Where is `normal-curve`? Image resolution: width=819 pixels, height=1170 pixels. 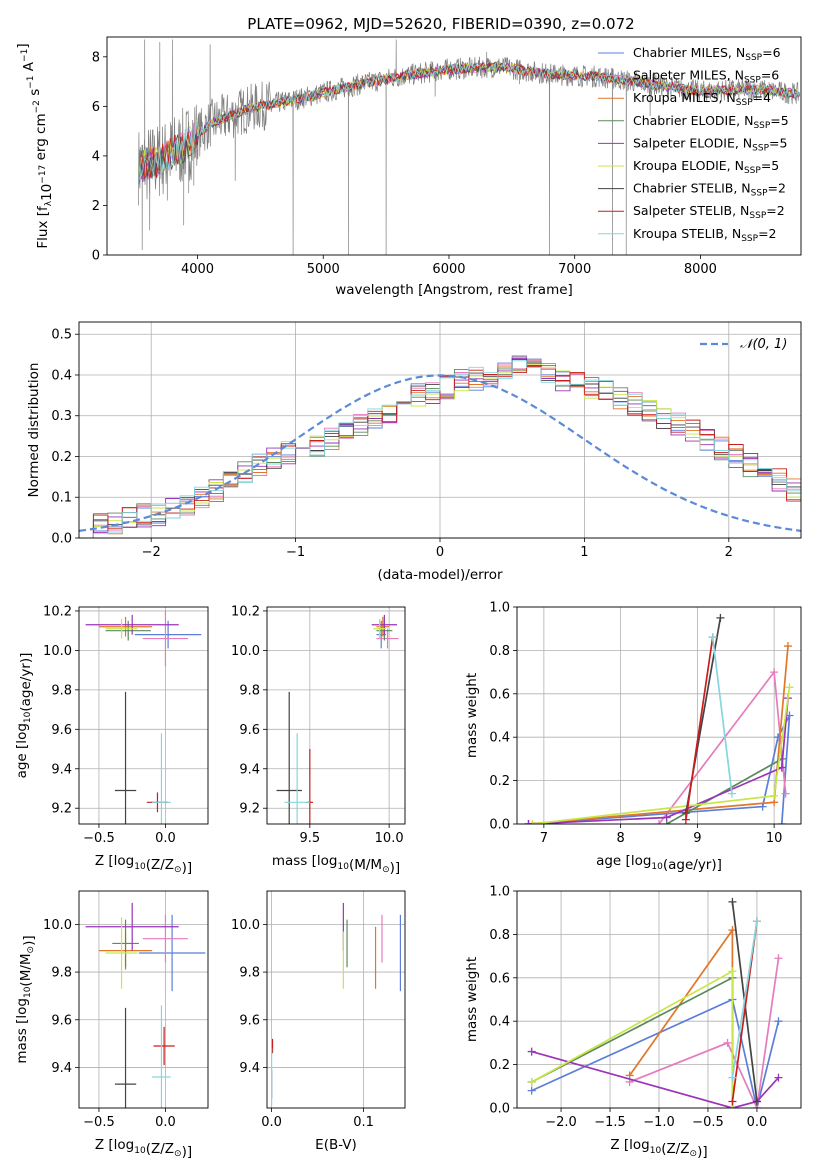 normal-curve is located at coordinates (440, 453).